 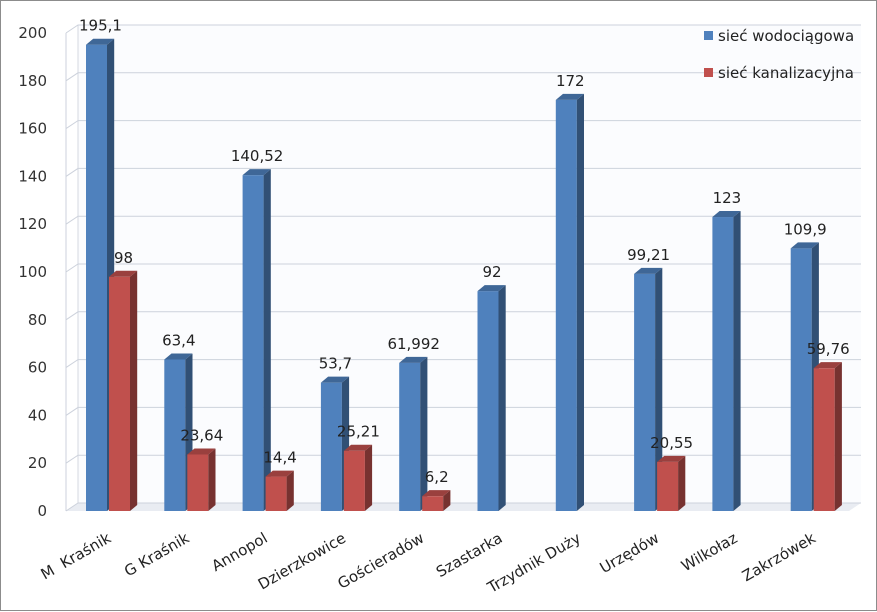 What do you see at coordinates (100, 26) in the screenshot?
I see `data-label: 195,1` at bounding box center [100, 26].